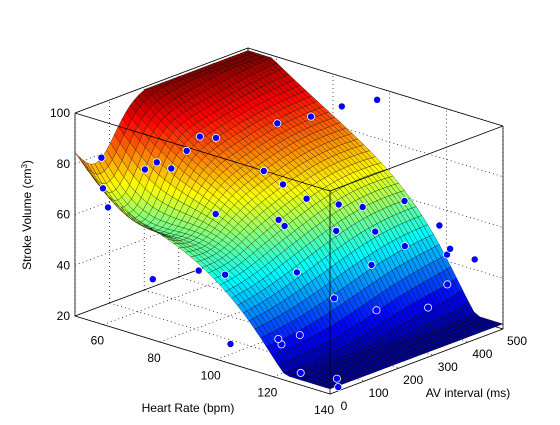 The width and height of the screenshot is (560, 425). I want to click on z-tick-label: 100, so click(60, 113).